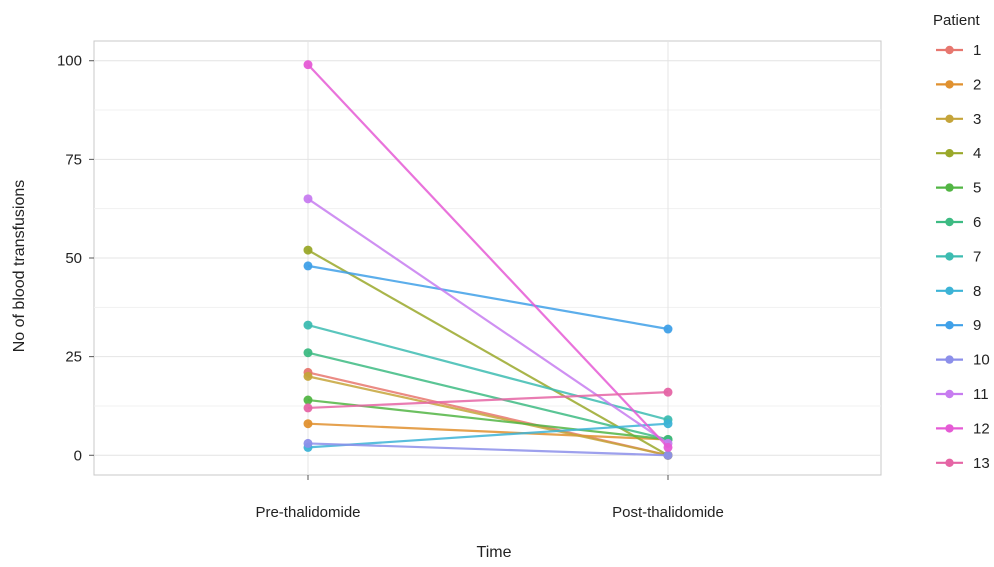  Describe the element at coordinates (963, 360) in the screenshot. I see `legend-item-10: 10` at that location.